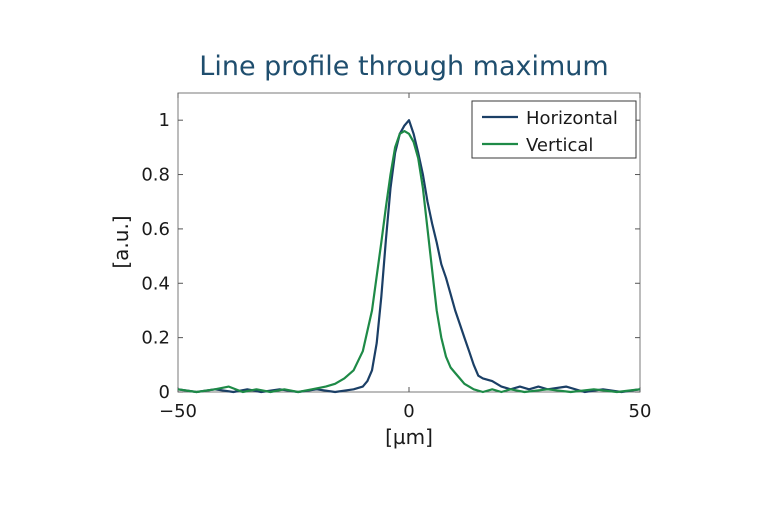 This screenshot has width=768, height=512. What do you see at coordinates (164, 392) in the screenshot?
I see `y-tick-label: 0` at bounding box center [164, 392].